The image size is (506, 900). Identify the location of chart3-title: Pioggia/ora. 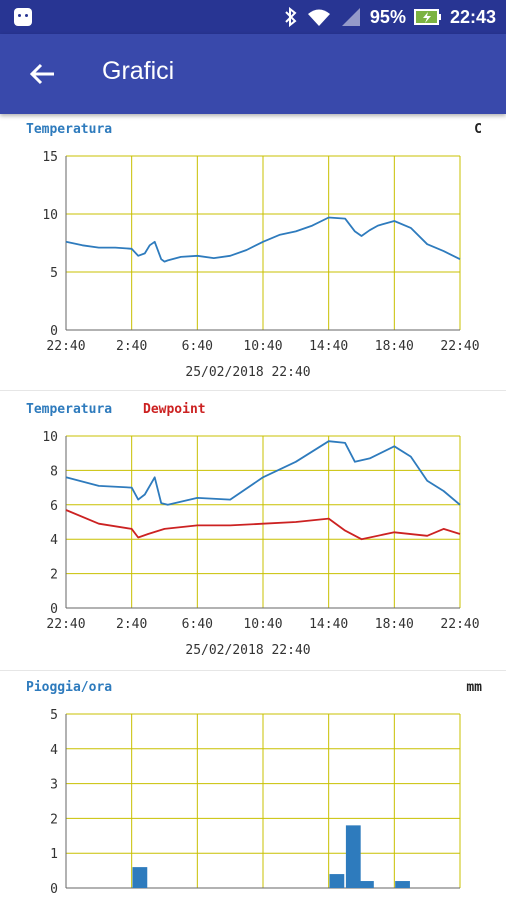
(69, 687).